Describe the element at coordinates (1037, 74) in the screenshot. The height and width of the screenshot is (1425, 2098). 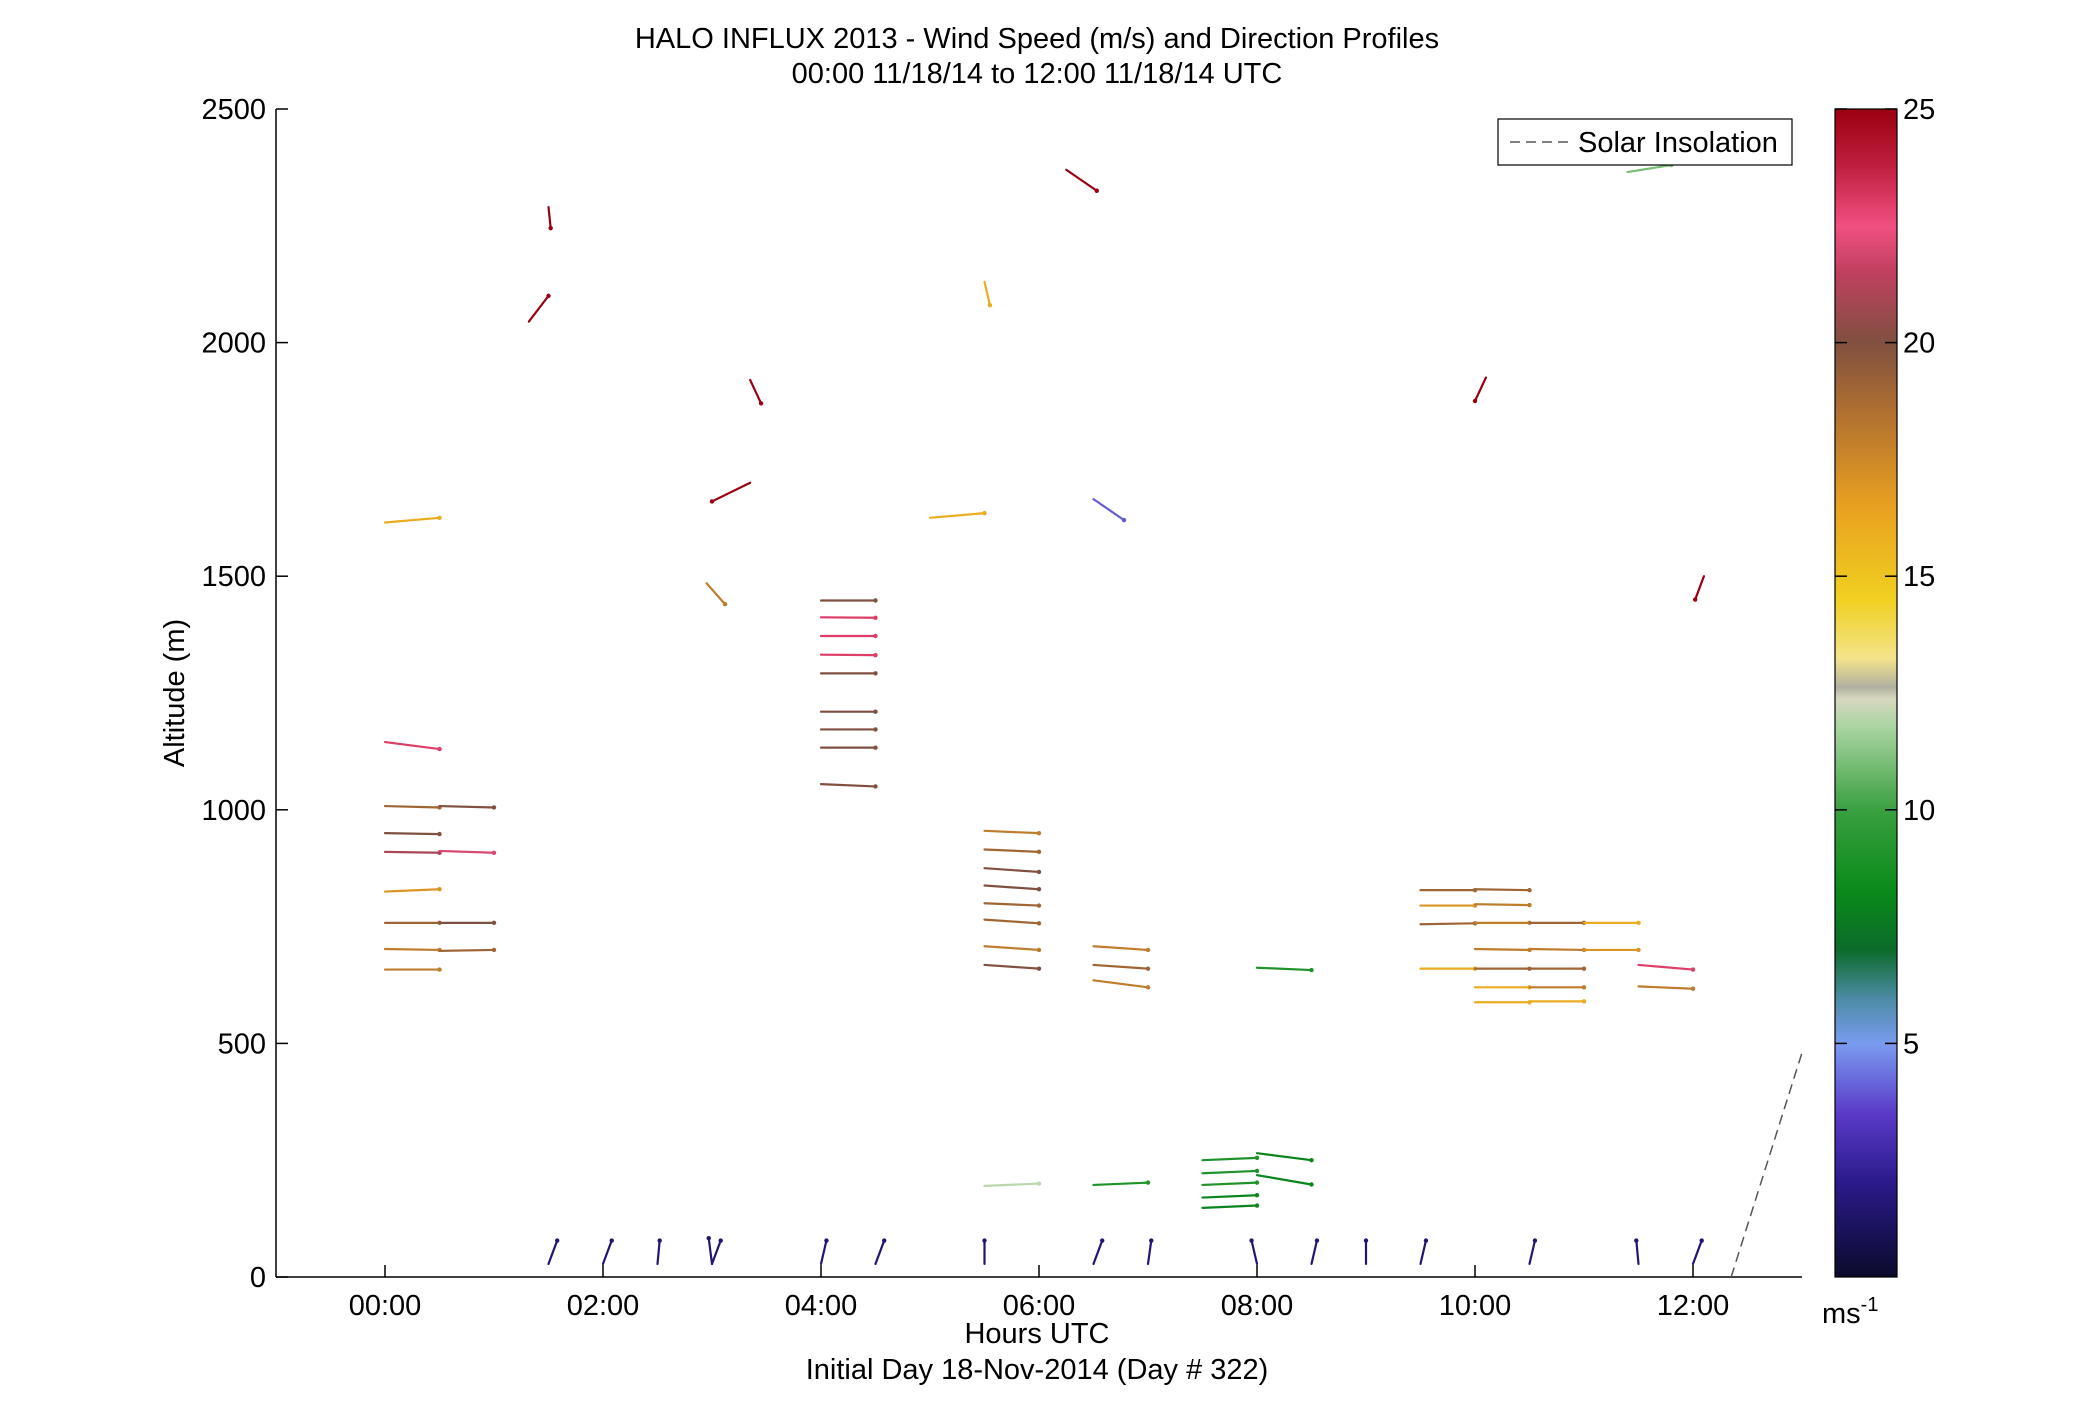
I see `chart-subtitle: 00:00 11/18/14 to 12:00 11/18/14 UTC` at that location.